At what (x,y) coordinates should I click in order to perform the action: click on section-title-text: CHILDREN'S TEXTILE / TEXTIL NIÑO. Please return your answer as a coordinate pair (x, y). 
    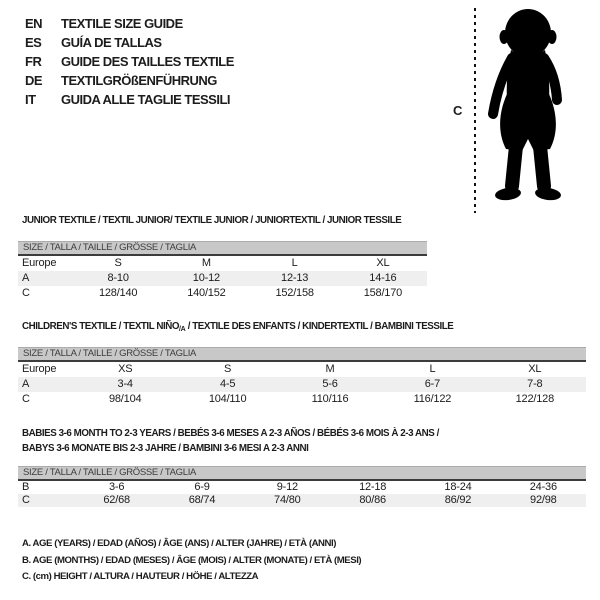
    Looking at the image, I should click on (101, 326).